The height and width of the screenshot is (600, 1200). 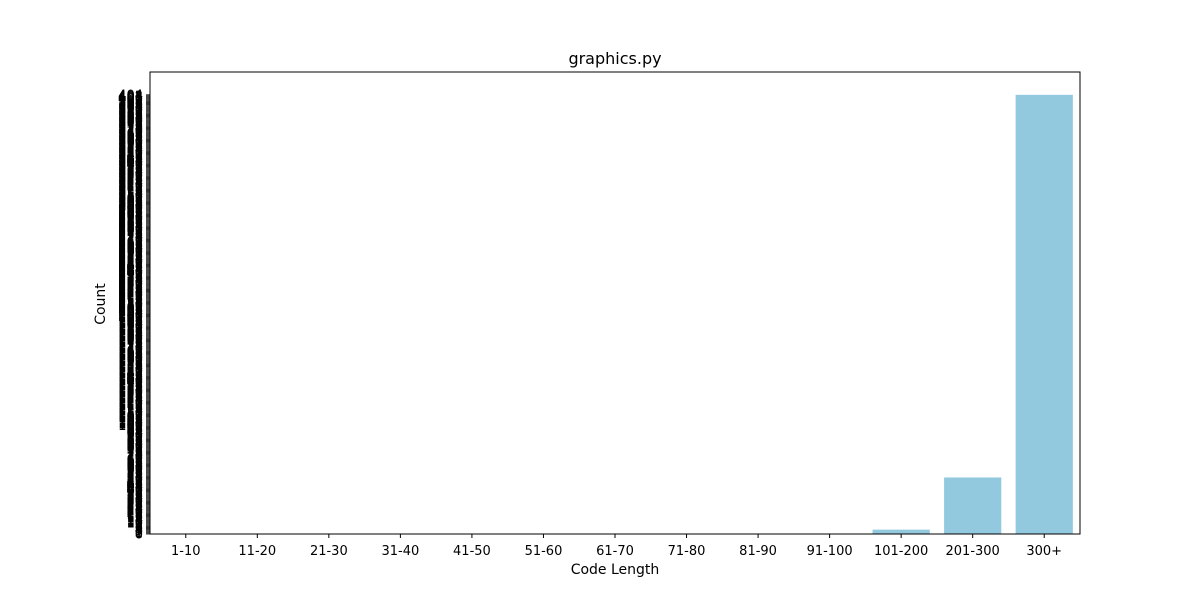 I want to click on x-tick-label: 61-70, so click(x=615, y=551).